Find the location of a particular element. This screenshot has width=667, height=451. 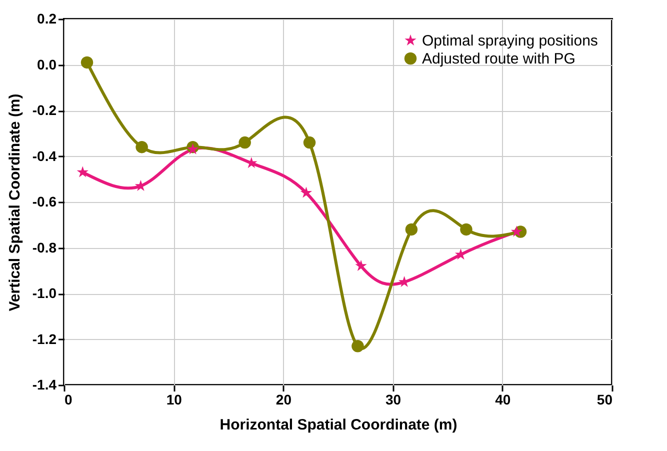

y-tick-label: 0.0 is located at coordinates (47, 64).